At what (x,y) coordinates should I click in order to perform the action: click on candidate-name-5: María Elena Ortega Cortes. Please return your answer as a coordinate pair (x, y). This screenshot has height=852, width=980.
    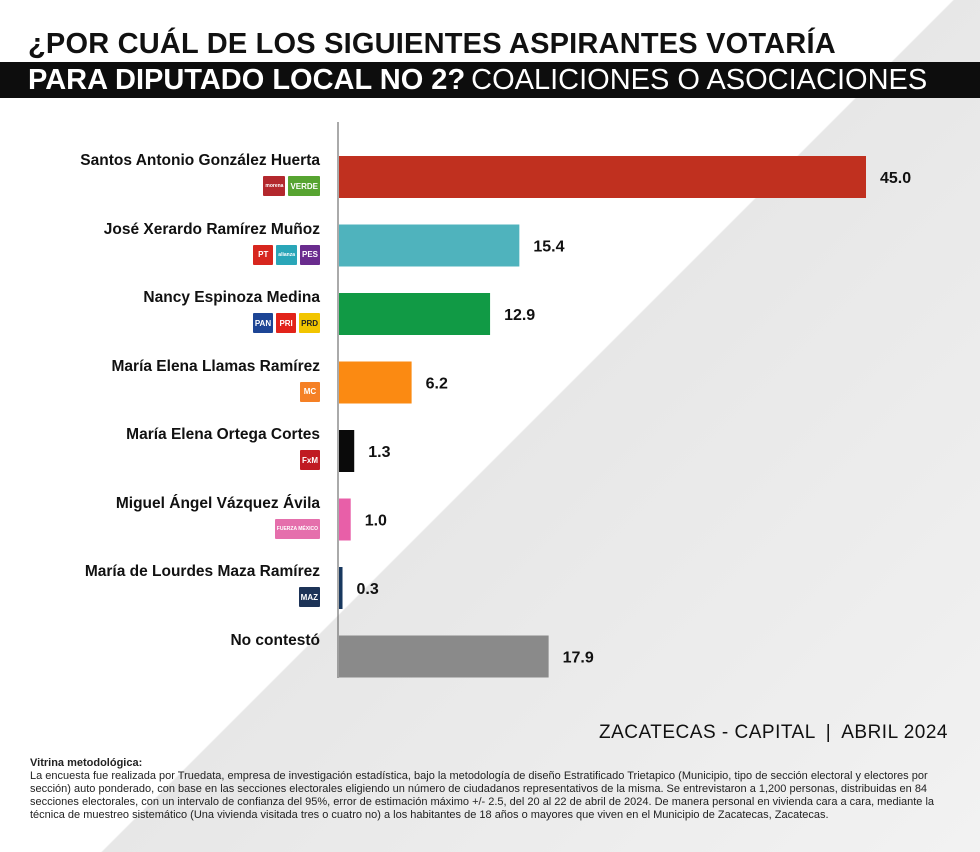
    Looking at the image, I should click on (223, 434).